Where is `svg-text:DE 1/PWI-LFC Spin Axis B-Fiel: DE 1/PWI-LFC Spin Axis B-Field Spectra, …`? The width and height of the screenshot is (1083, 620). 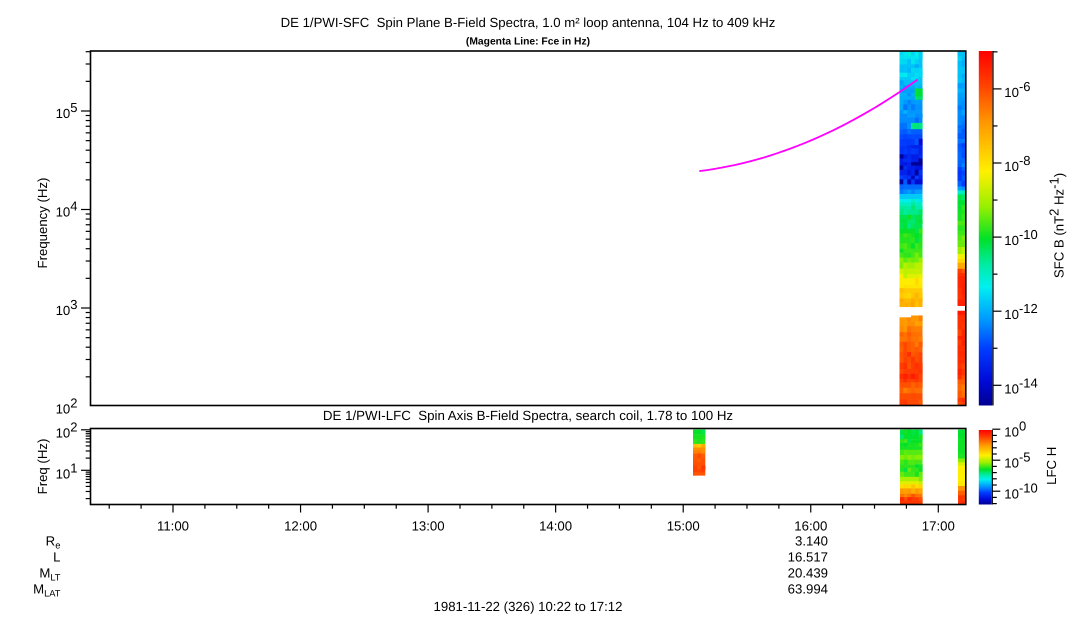 svg-text:DE 1/PWI-LFC Spin Axis B-Fiel: DE 1/PWI-LFC Spin Axis B-Field Spectra, … is located at coordinates (528, 415).